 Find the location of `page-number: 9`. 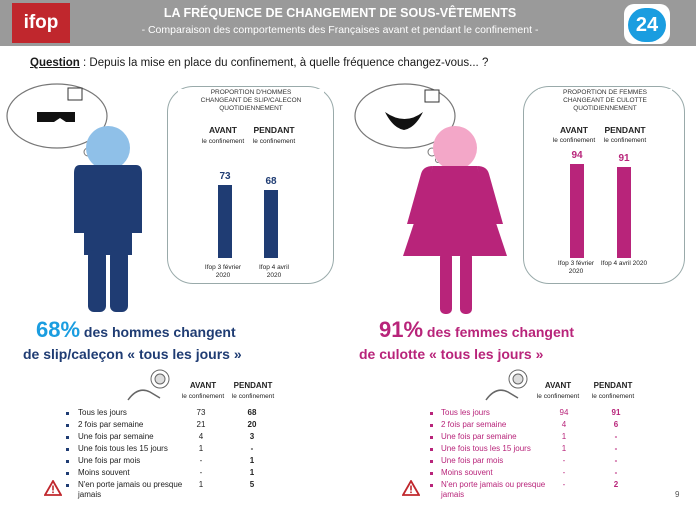

page-number: 9 is located at coordinates (677, 494).